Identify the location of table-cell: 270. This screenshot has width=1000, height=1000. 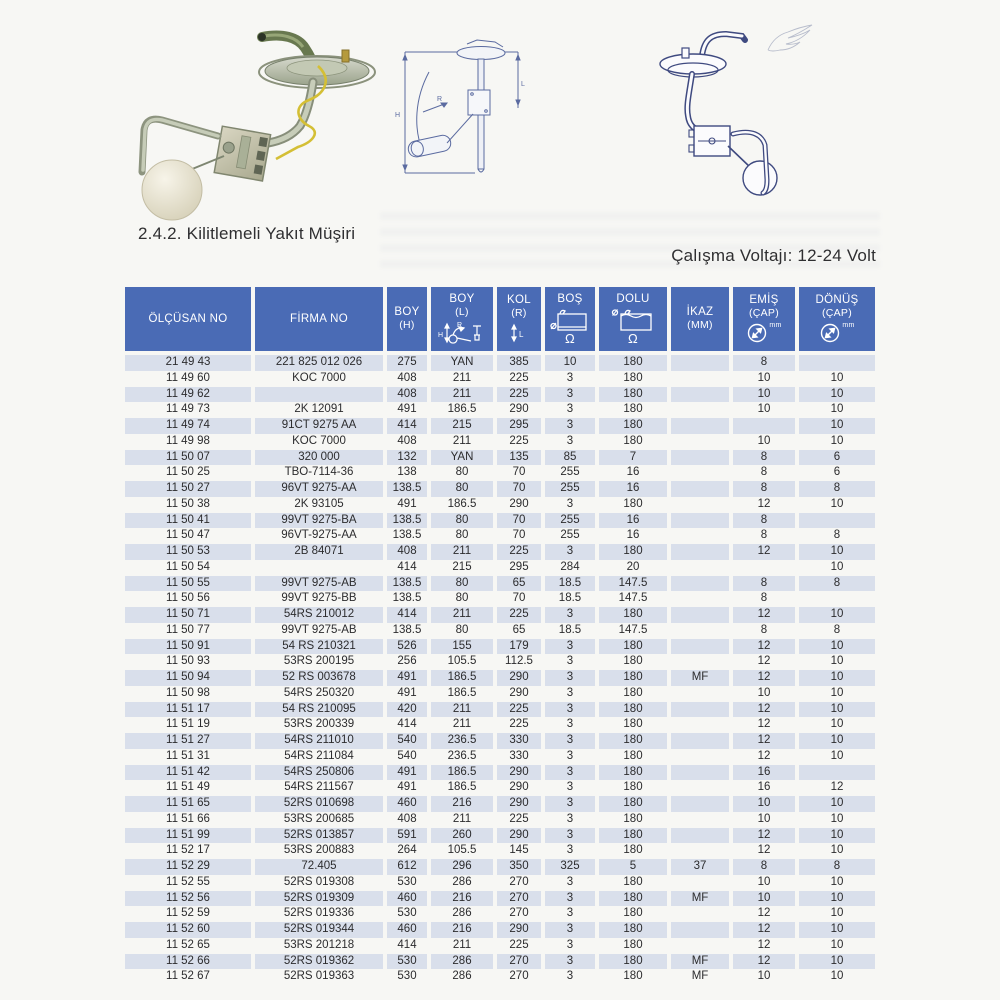
(519, 913).